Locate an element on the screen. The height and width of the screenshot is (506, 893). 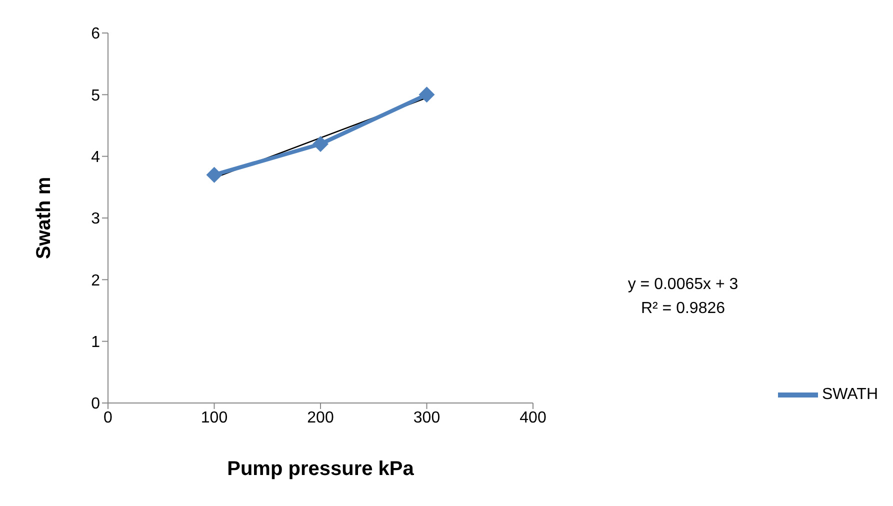
text: R² = 0.9826 is located at coordinates (683, 309).